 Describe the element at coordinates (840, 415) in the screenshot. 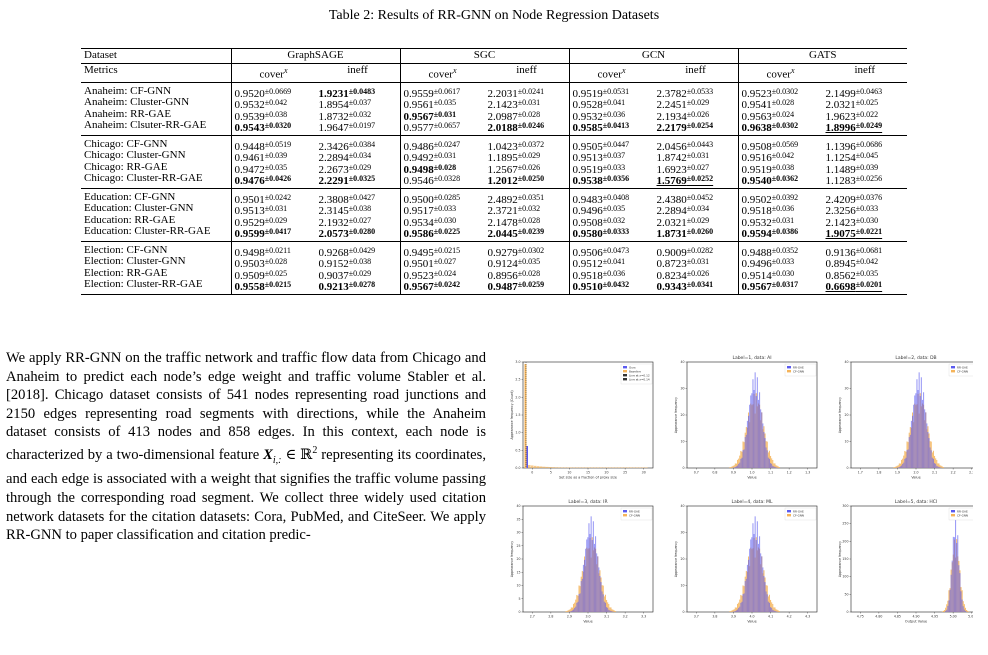

I see `y-axis-label: Appearance frequency` at that location.